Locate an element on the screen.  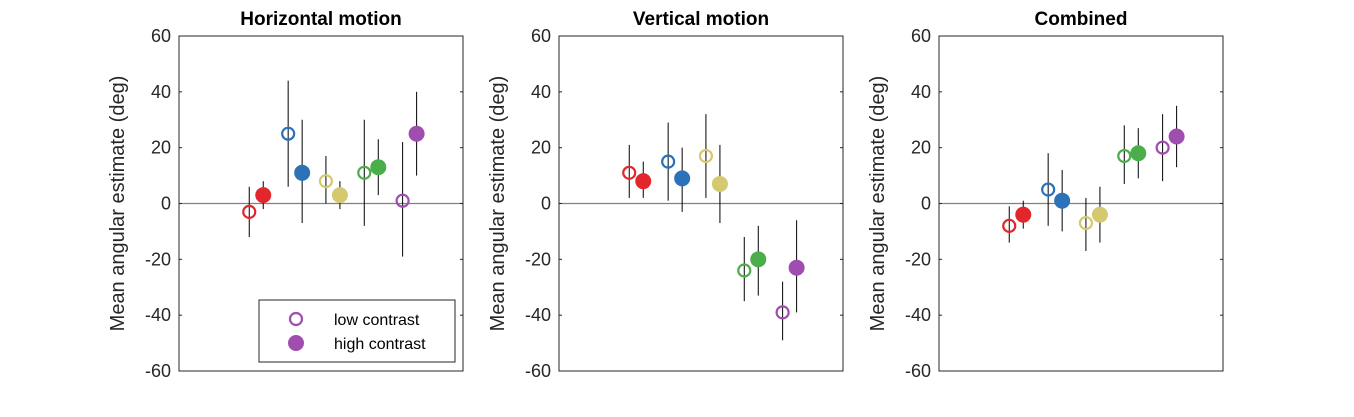
chart-title: Combined is located at coordinates (1081, 19).